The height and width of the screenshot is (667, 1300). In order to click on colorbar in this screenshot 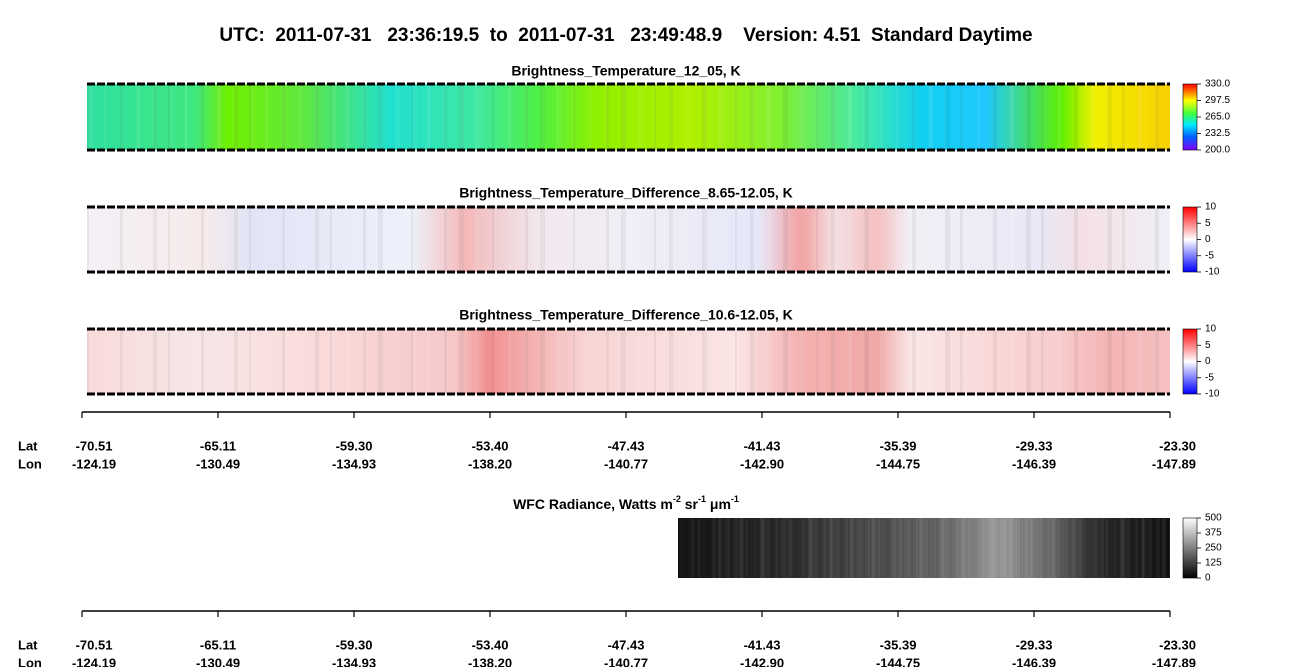, I will do `click(1190, 548)`.